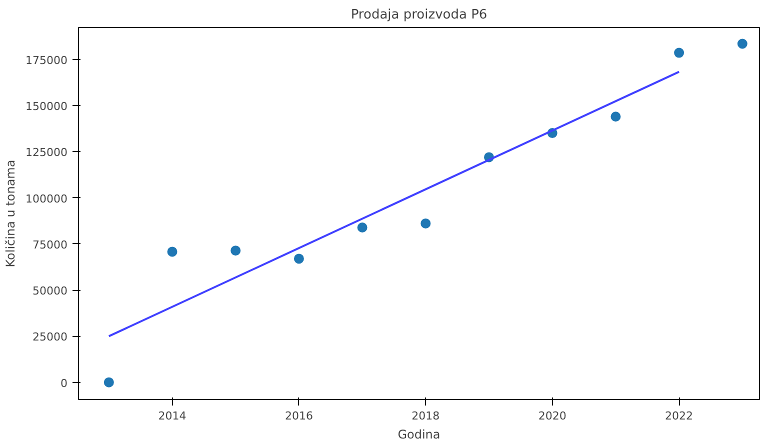  Describe the element at coordinates (426, 416) in the screenshot. I see `x-tick-label: 2018` at that location.